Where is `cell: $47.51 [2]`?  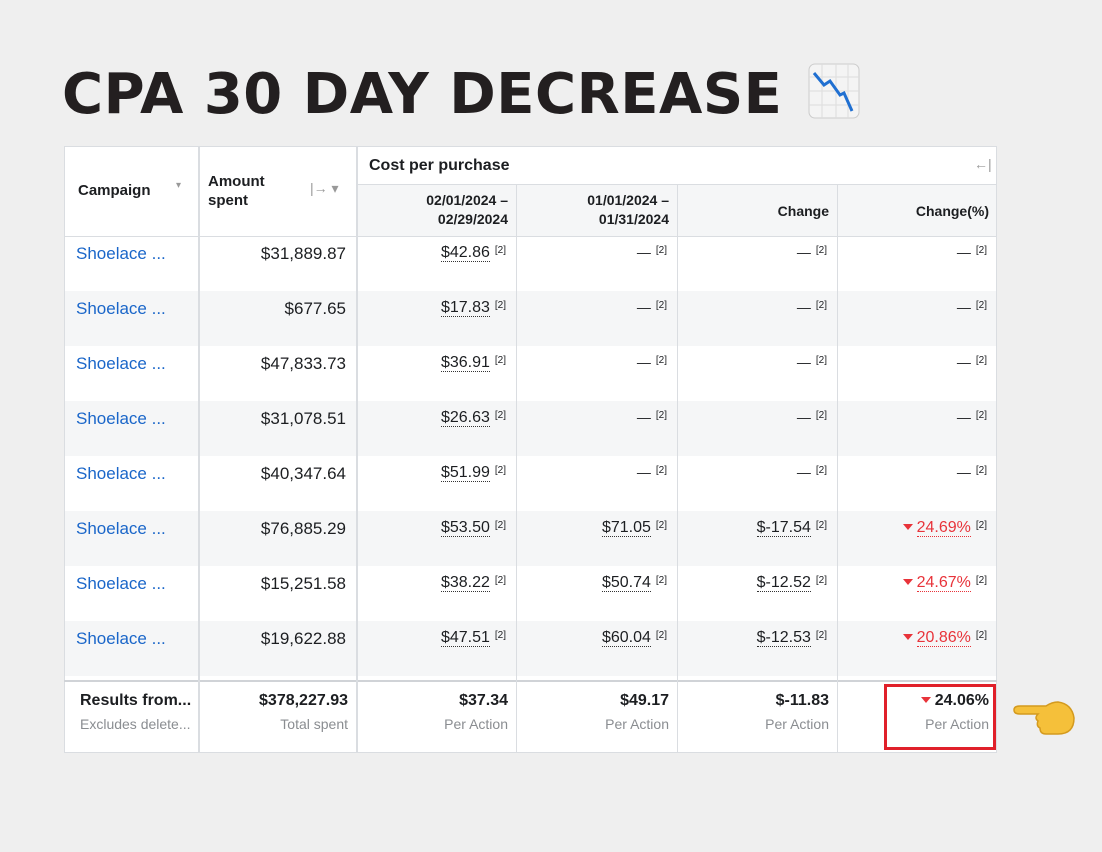 cell: $47.51 [2] is located at coordinates (431, 638).